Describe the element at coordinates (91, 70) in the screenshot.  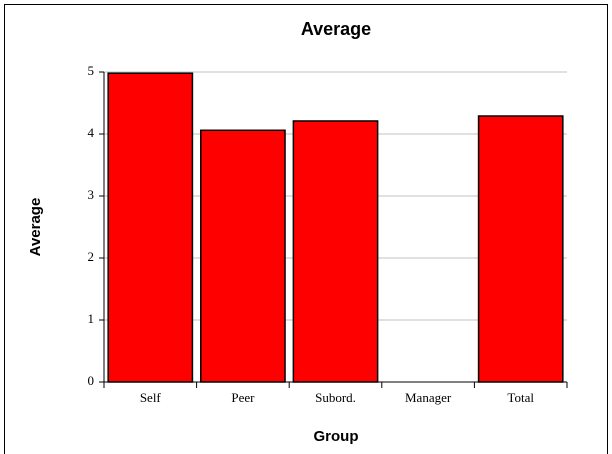
I see `y-tick-label: 5` at that location.